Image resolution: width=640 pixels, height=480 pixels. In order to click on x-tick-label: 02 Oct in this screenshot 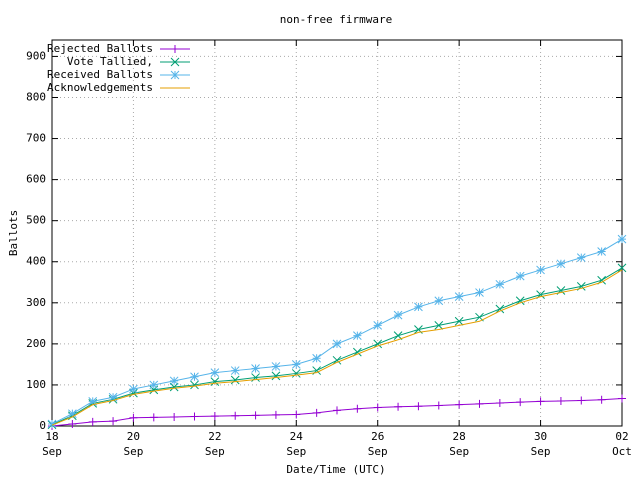, I will do `click(622, 444)`.